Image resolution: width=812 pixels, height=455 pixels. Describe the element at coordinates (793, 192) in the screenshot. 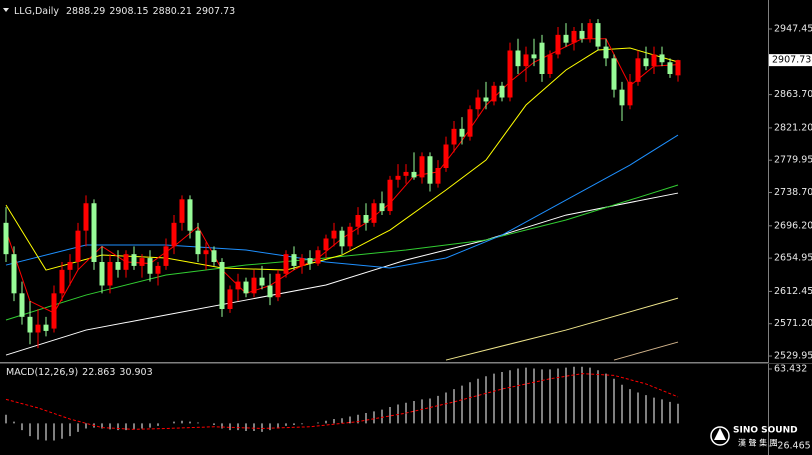

I see `y-tick-label: 2738.70` at that location.